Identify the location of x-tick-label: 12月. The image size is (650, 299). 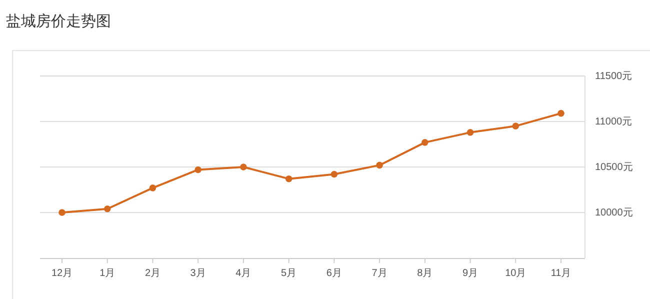
(62, 274).